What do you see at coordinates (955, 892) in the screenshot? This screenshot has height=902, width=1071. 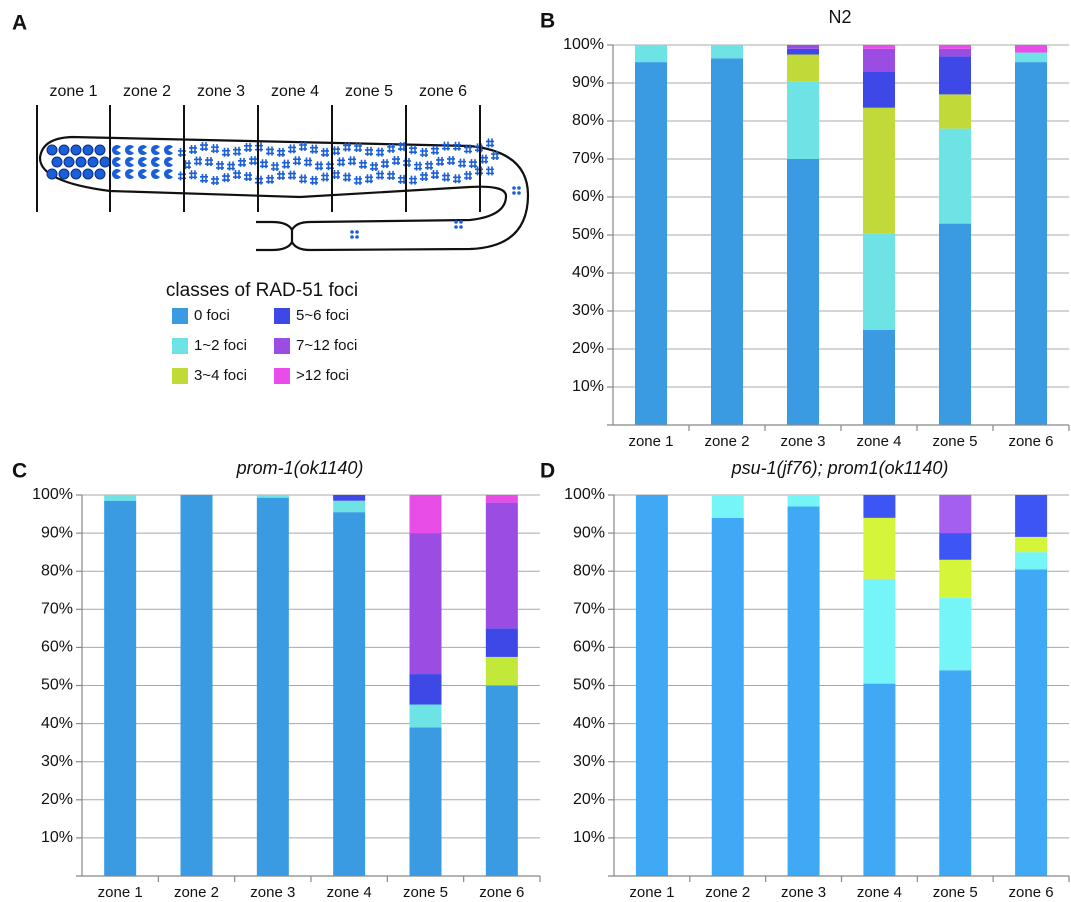 I see `x-tick-label: zone 5` at bounding box center [955, 892].